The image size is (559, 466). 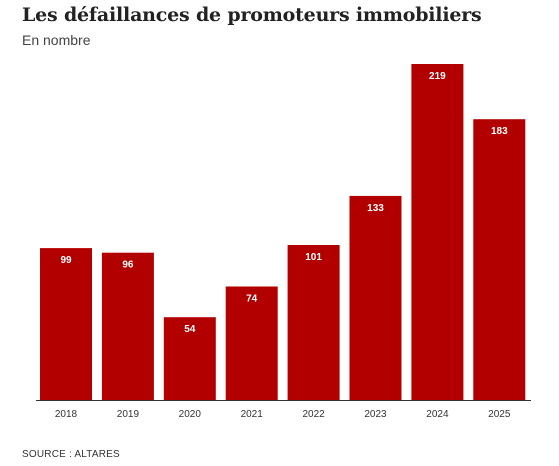 I want to click on bar-2020, so click(x=189, y=358).